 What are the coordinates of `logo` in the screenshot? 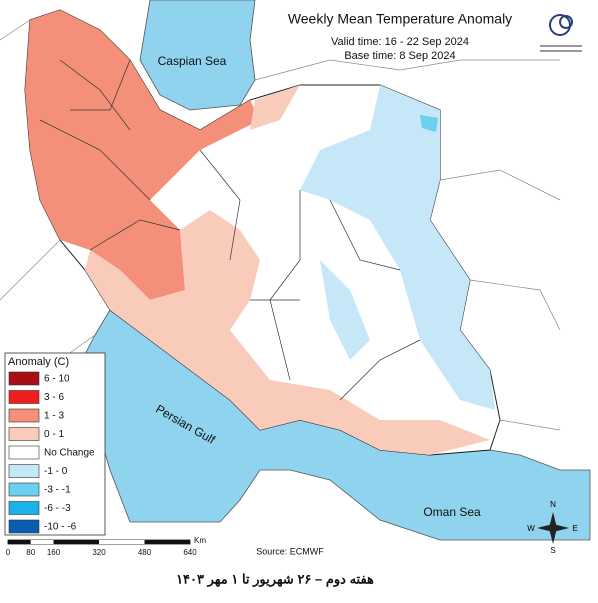 It's located at (561, 33).